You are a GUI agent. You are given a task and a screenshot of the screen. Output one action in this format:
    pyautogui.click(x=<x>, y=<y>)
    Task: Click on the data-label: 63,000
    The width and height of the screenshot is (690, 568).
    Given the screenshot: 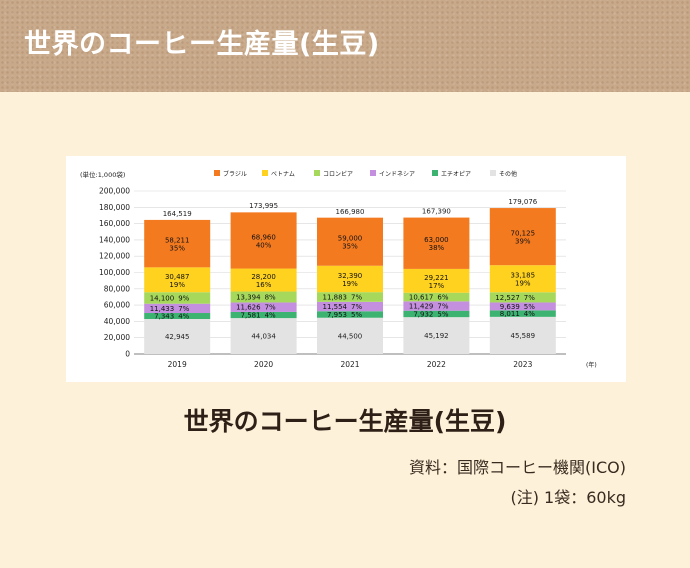 What is the action you would take?
    pyautogui.click(x=436, y=240)
    